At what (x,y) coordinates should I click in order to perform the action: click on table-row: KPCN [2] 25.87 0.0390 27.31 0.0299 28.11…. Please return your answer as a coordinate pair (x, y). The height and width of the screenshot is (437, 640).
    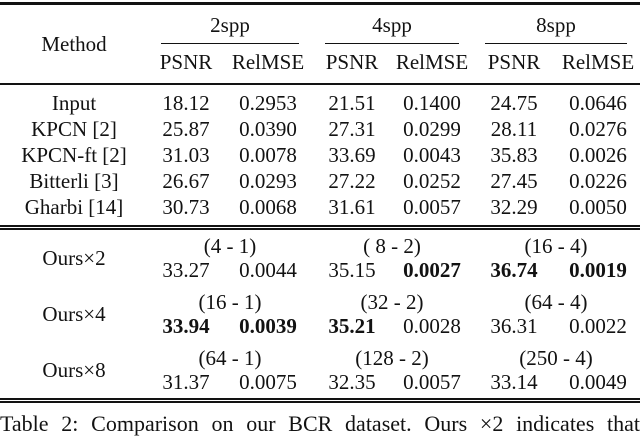
    Looking at the image, I should click on (320, 129).